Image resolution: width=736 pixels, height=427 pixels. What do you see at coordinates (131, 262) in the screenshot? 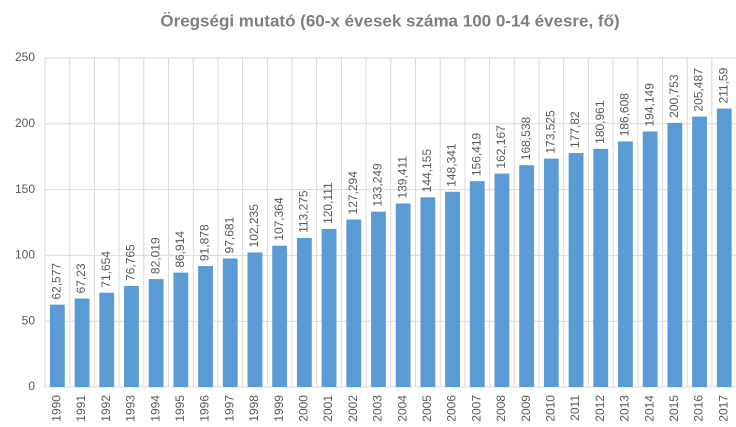
I see `value-label: 76,765` at bounding box center [131, 262].